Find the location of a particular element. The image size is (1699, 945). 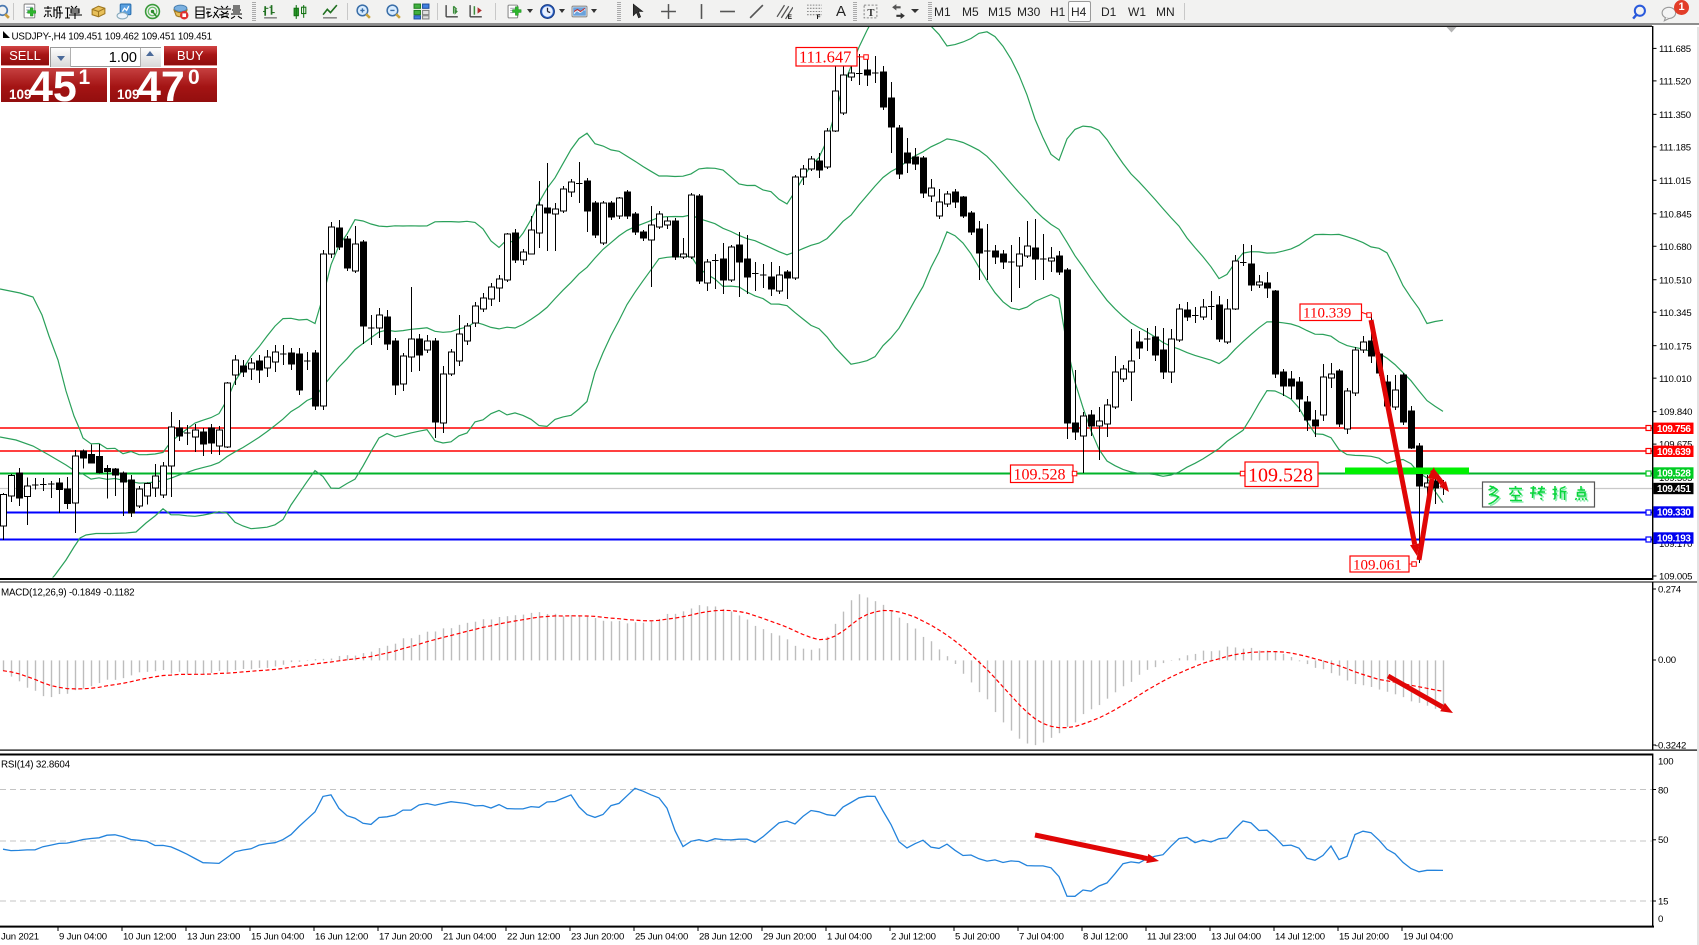

svg-text: 2 Jul 12:00 is located at coordinates (913, 937).